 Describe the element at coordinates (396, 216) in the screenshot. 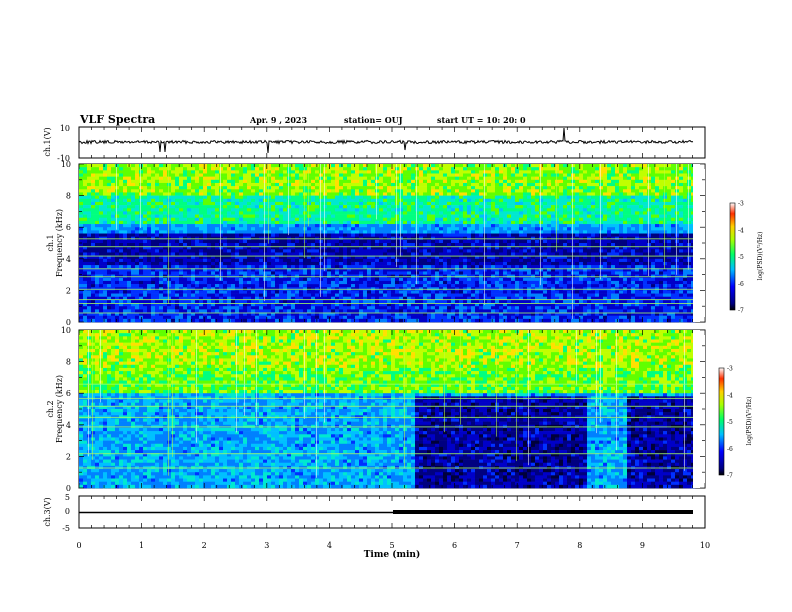

I see `sferic-streak` at that location.